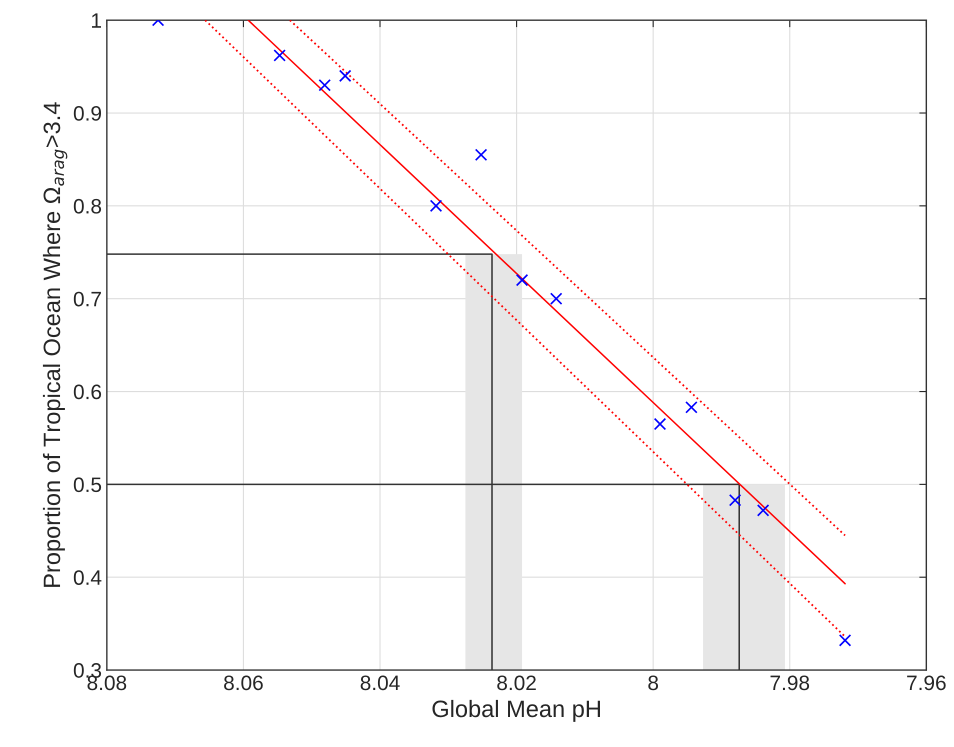  What do you see at coordinates (88, 577) in the screenshot?
I see `y-tick-label: 0.4` at bounding box center [88, 577].